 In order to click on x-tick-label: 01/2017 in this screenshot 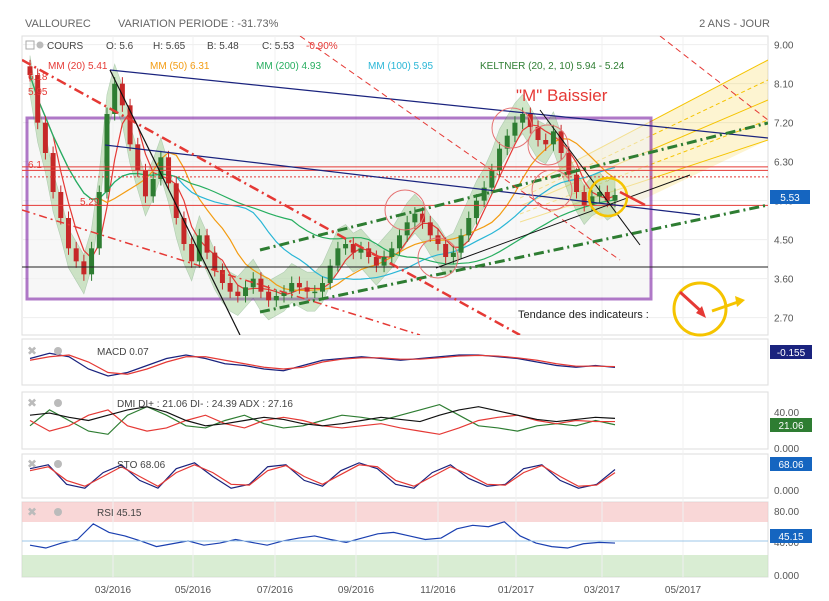, I will do `click(516, 590)`.